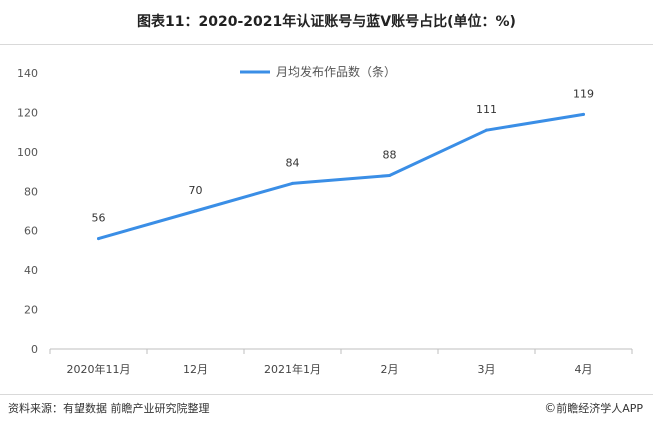 This screenshot has height=429, width=653. What do you see at coordinates (31, 231) in the screenshot?
I see `y-tick-label: 60` at bounding box center [31, 231].